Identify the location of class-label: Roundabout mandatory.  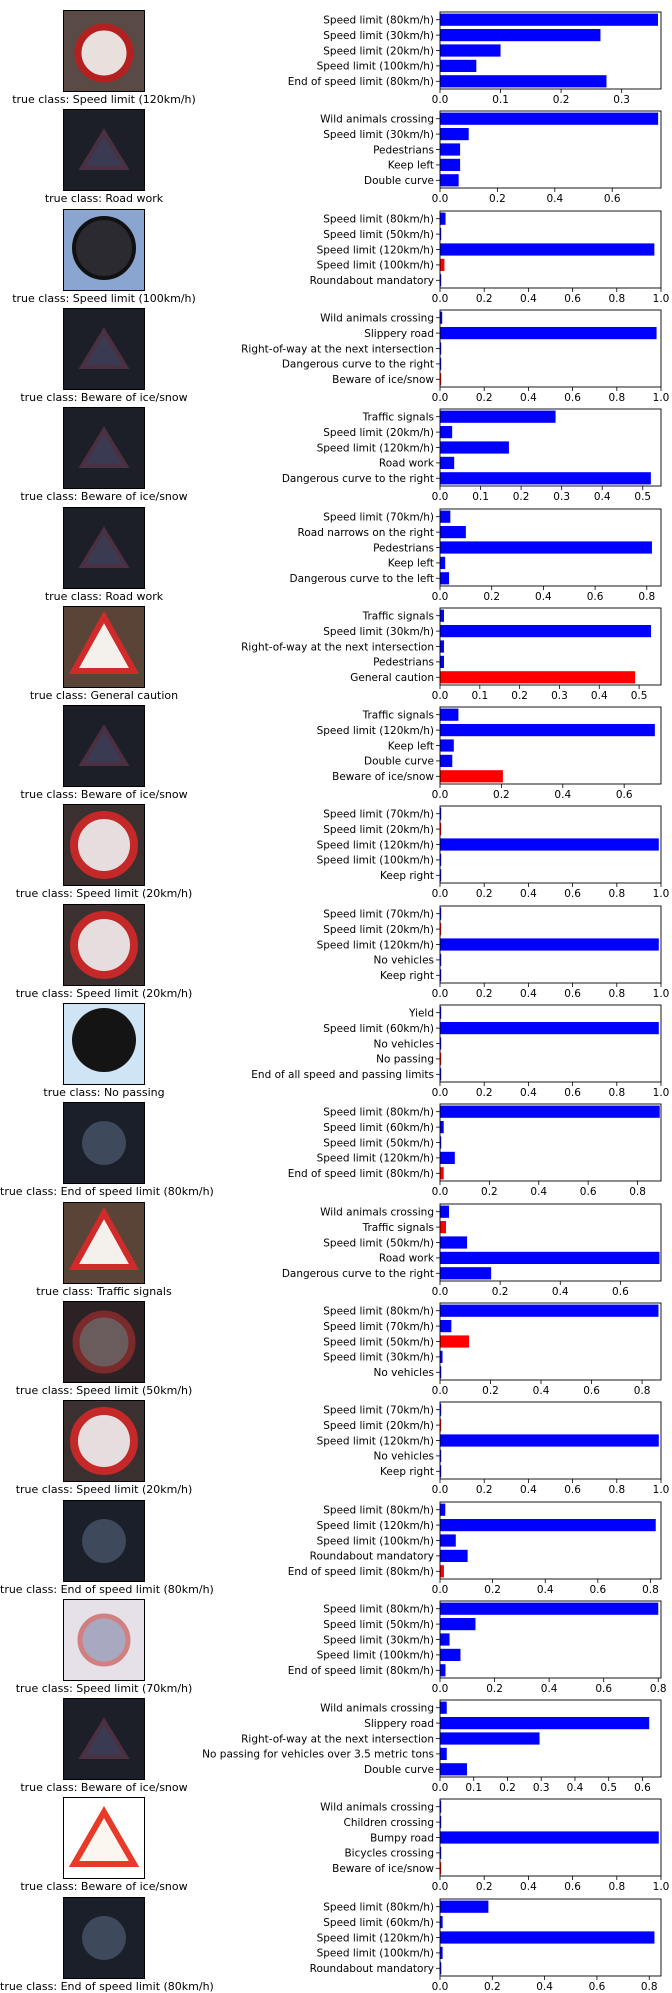
(372, 1556).